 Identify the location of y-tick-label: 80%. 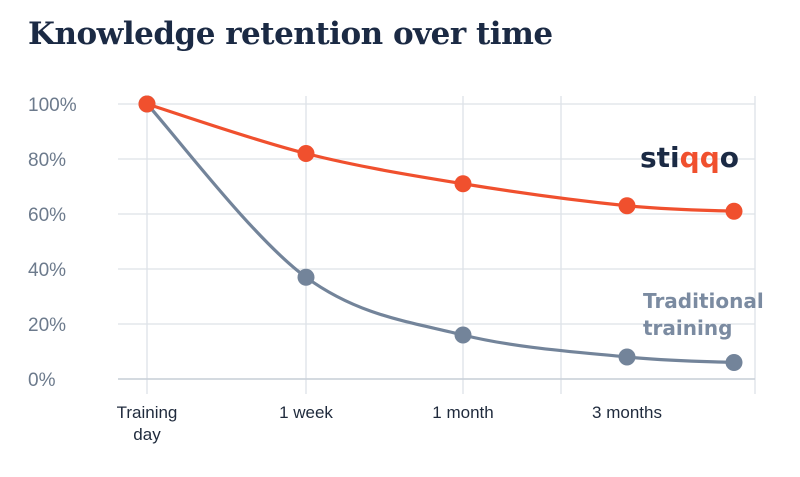
(47, 160).